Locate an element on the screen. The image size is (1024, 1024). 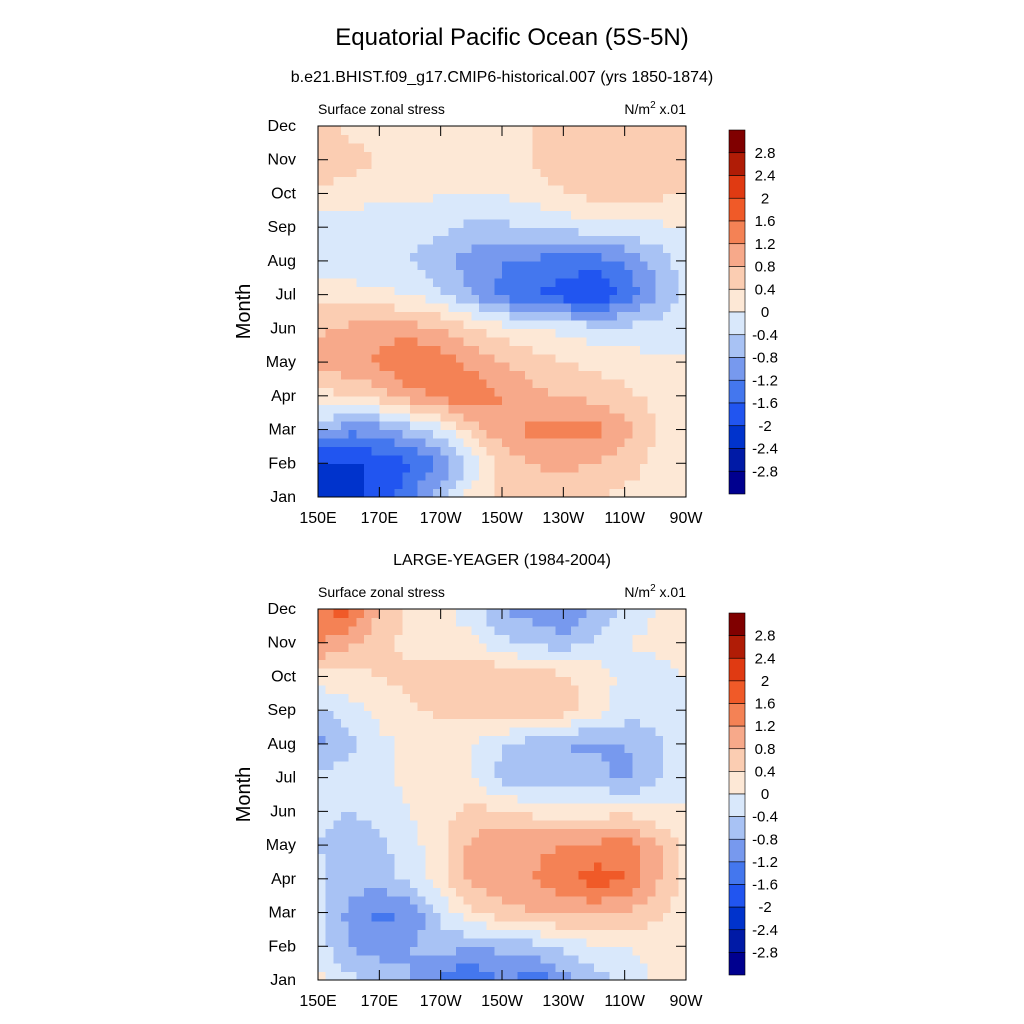
colorbar-label: 0.8 is located at coordinates (765, 749).